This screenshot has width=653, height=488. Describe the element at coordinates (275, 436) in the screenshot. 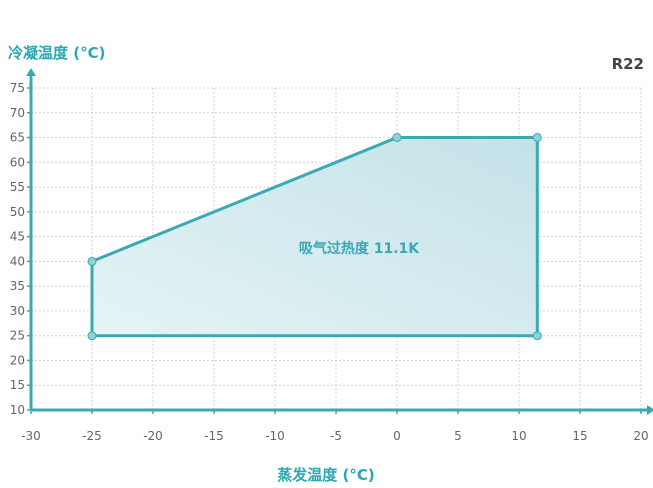

I see `x-tick-label: -10` at that location.